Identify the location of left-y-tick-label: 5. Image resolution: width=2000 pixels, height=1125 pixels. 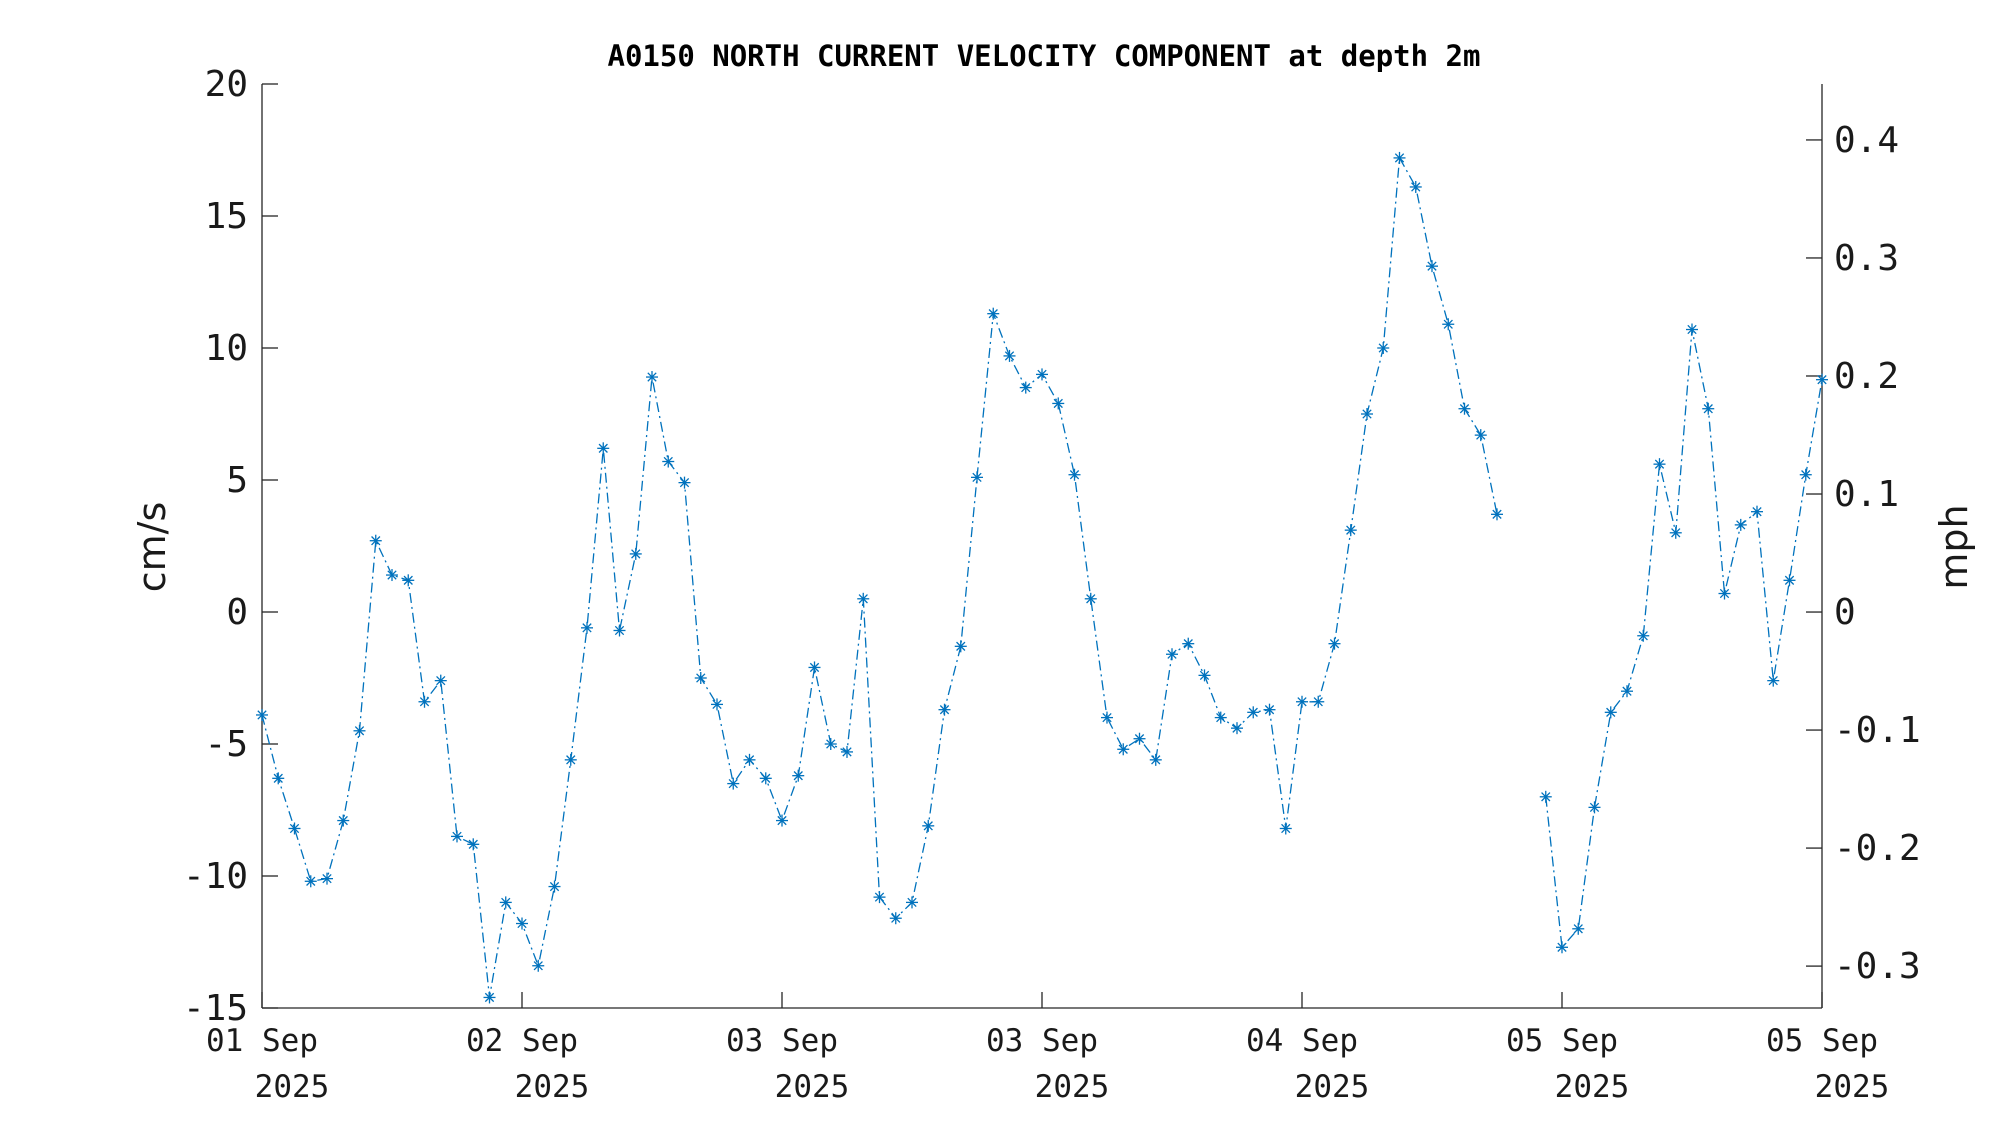
(237, 480).